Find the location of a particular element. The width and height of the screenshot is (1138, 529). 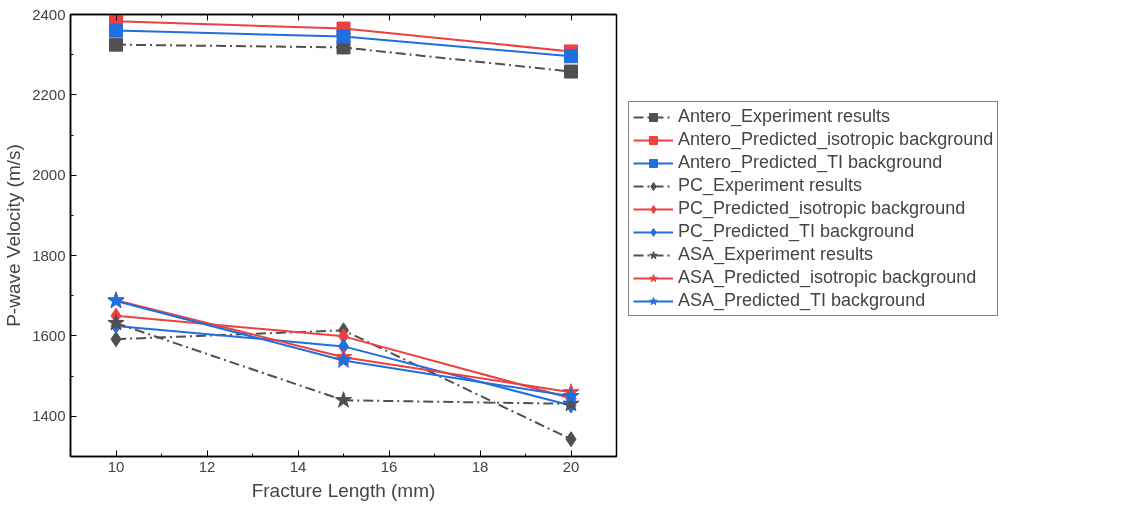

y-tick-label: 2000 is located at coordinates (49, 175).